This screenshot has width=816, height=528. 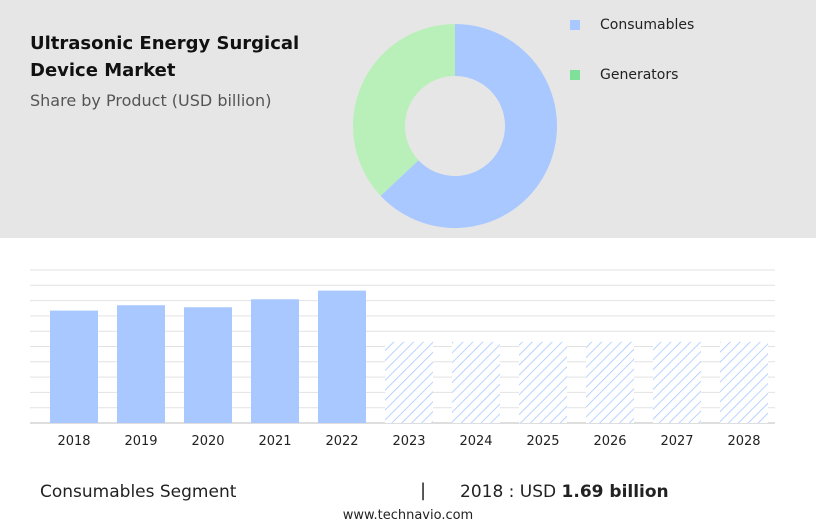 What do you see at coordinates (575, 25) in the screenshot?
I see `legend-swatch-consumables` at bounding box center [575, 25].